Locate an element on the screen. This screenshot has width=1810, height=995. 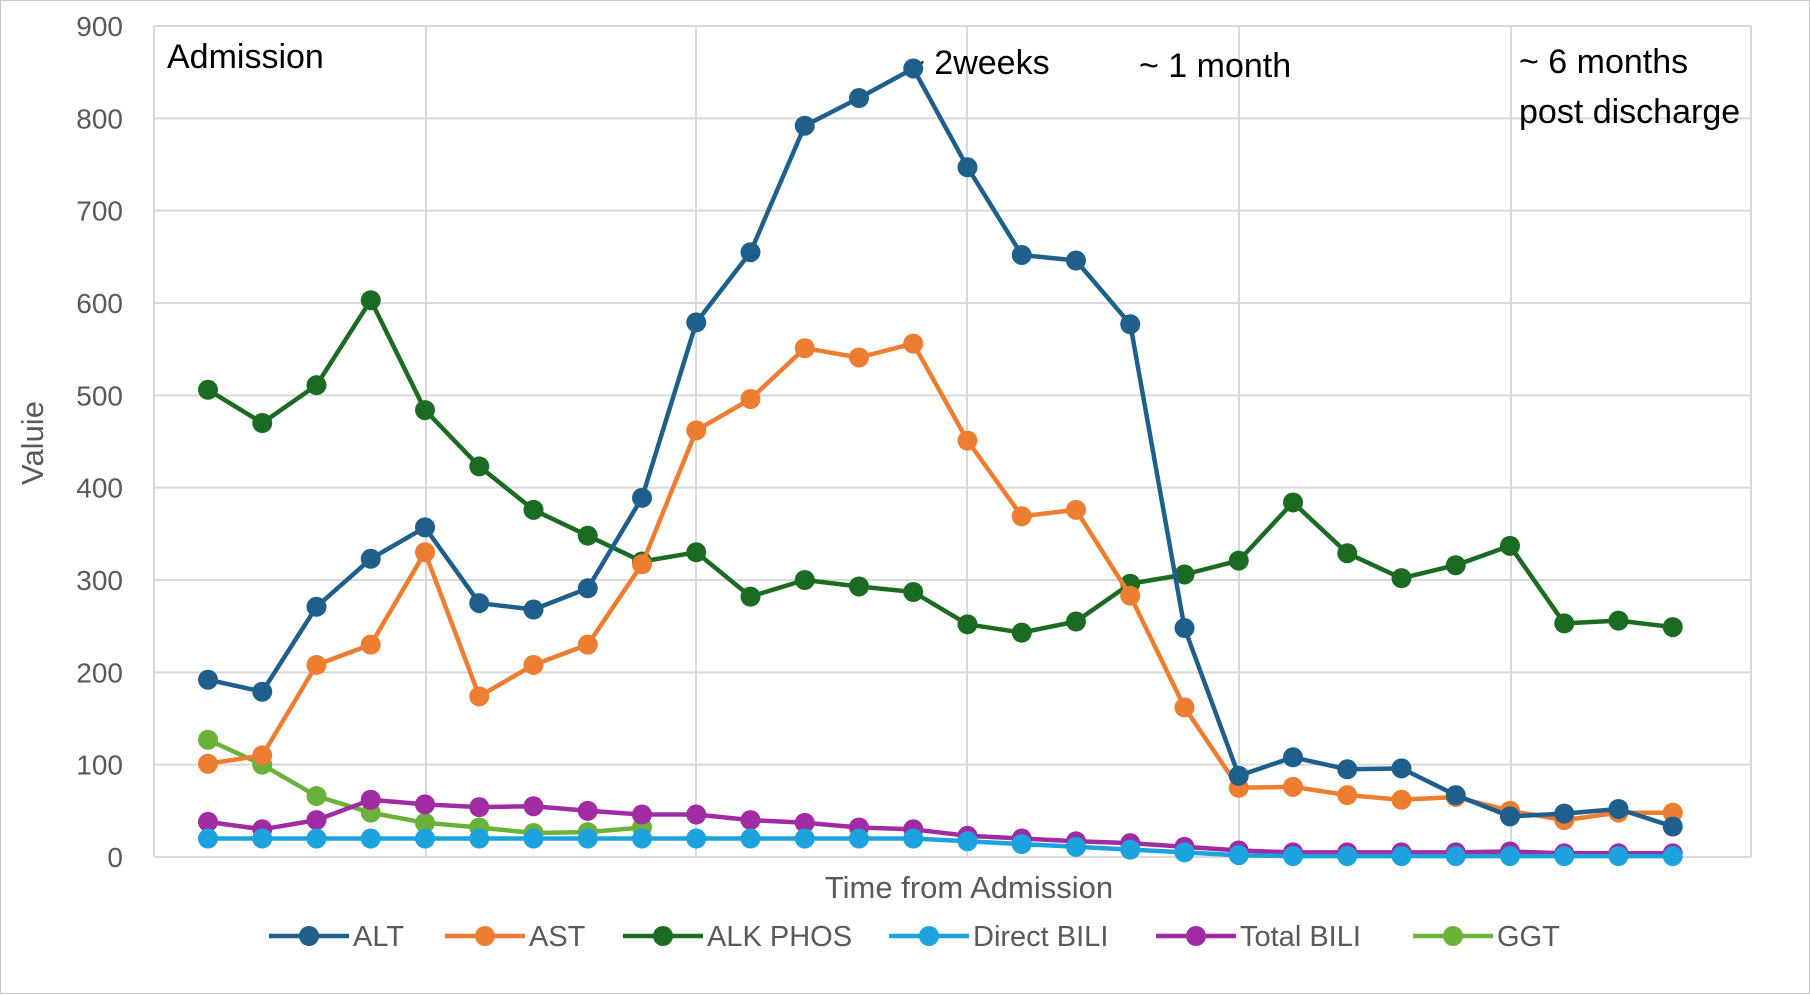
annotation-line: ~ 1 month is located at coordinates (1215, 66).